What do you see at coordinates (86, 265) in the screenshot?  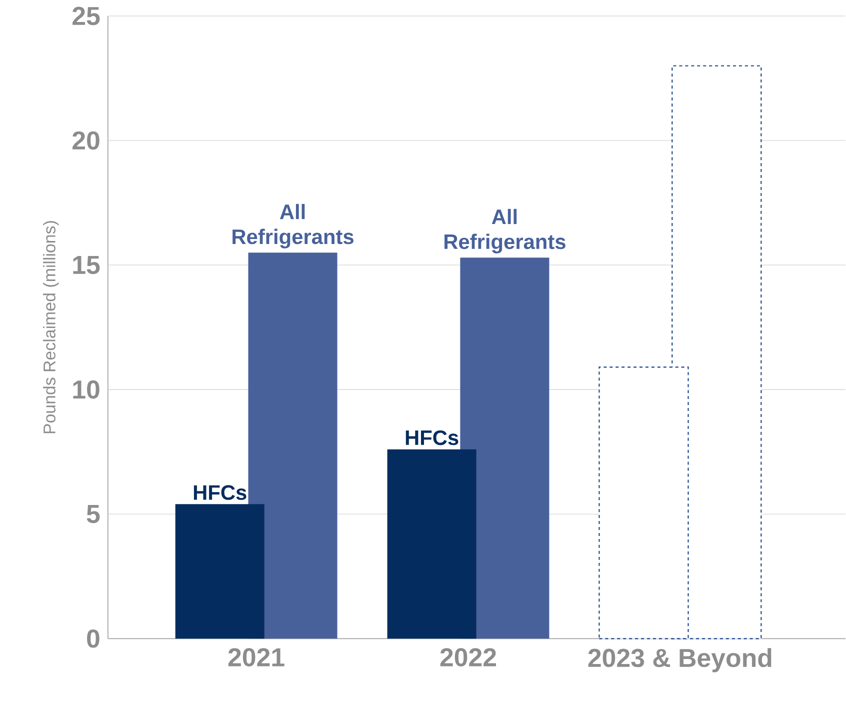 I see `y-tick-label: 15` at bounding box center [86, 265].